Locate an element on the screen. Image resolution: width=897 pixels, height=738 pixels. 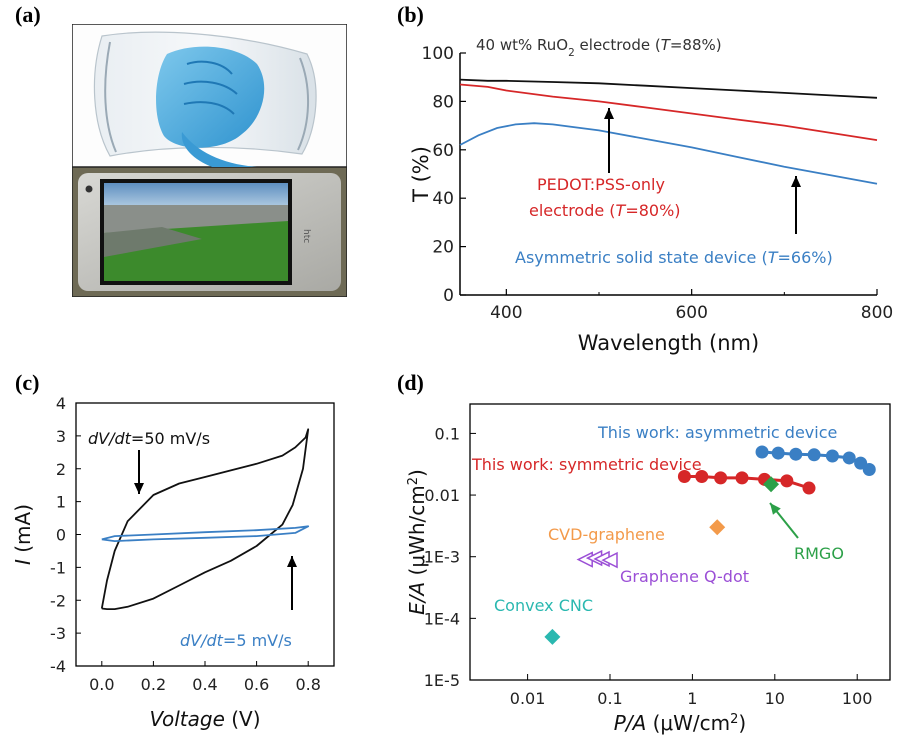
arrow-50mvs is located at coordinates (139, 472).